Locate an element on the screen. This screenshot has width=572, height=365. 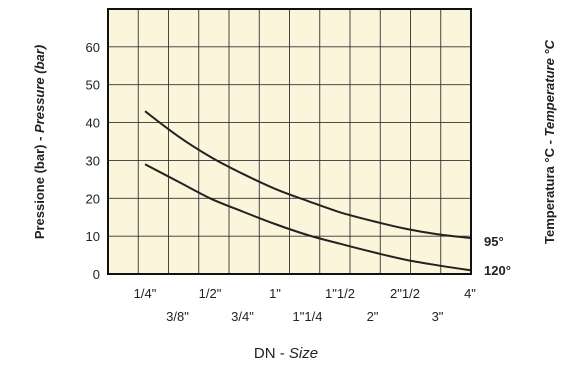
y-tick-label: 40 is located at coordinates (93, 123).